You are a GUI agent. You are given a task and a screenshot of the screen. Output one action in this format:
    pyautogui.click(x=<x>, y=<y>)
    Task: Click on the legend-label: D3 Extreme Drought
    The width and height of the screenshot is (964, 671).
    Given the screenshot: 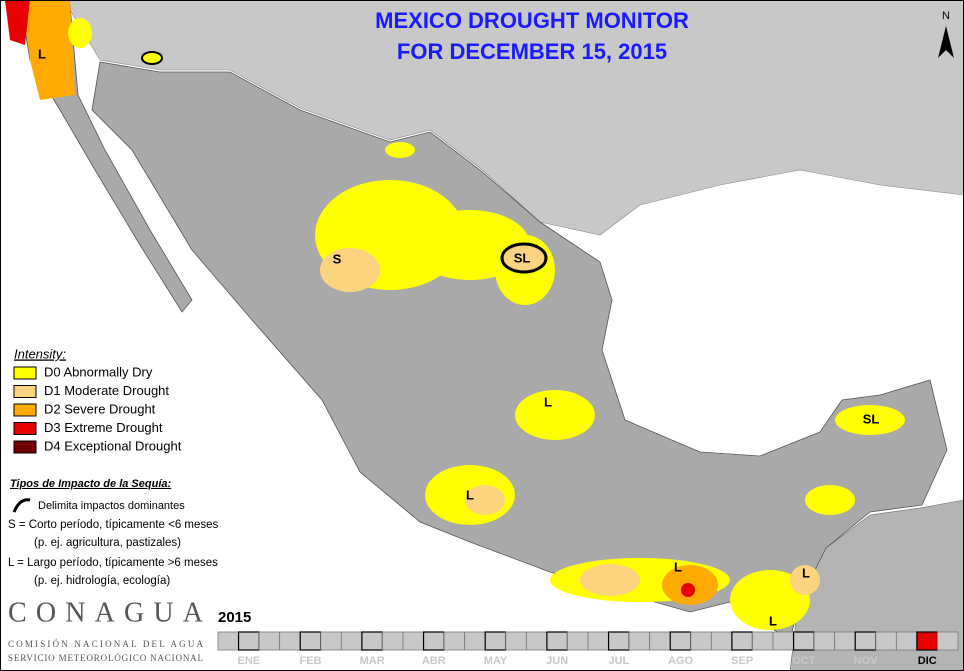 What is the action you would take?
    pyautogui.click(x=103, y=427)
    